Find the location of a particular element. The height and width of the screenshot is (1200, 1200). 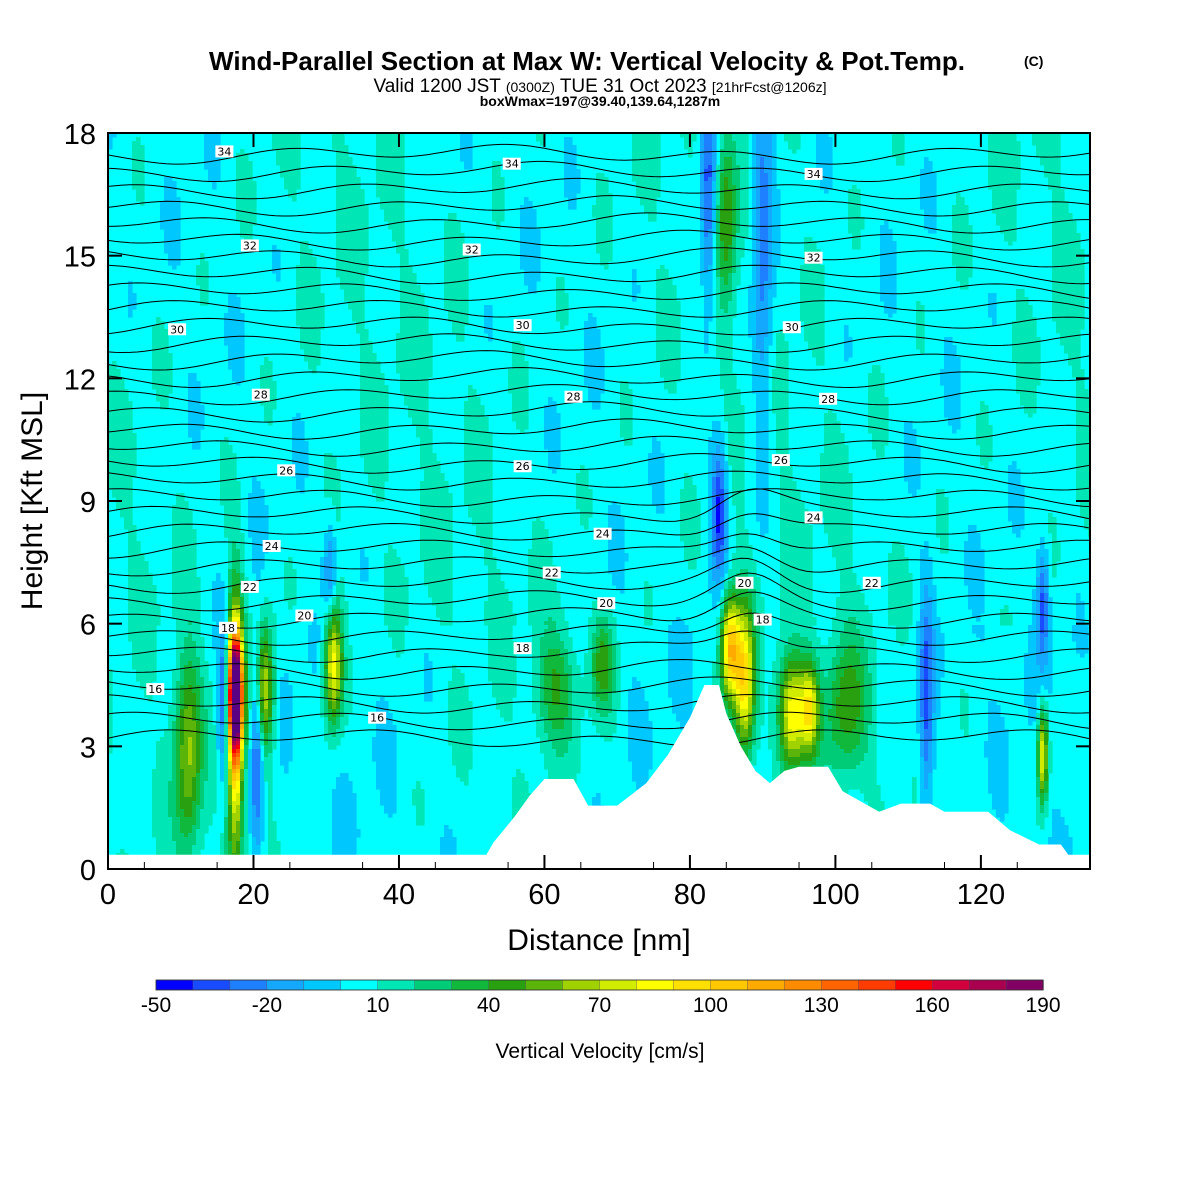

x-tick-label: 80 is located at coordinates (690, 895).